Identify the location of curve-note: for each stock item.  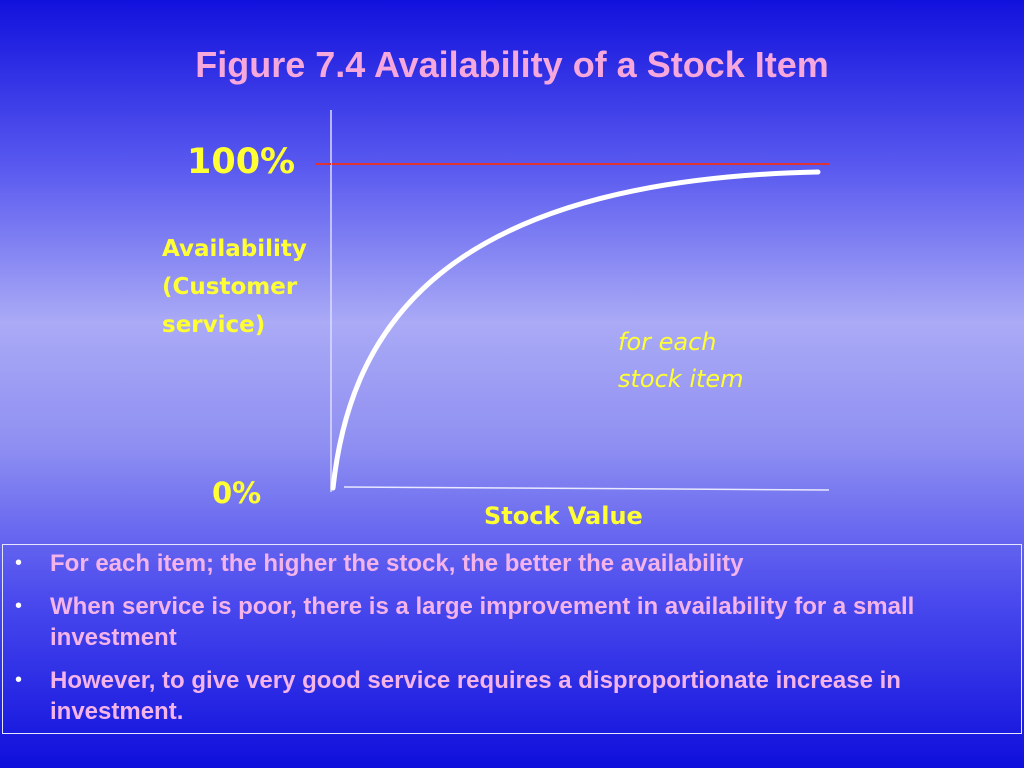
(681, 361).